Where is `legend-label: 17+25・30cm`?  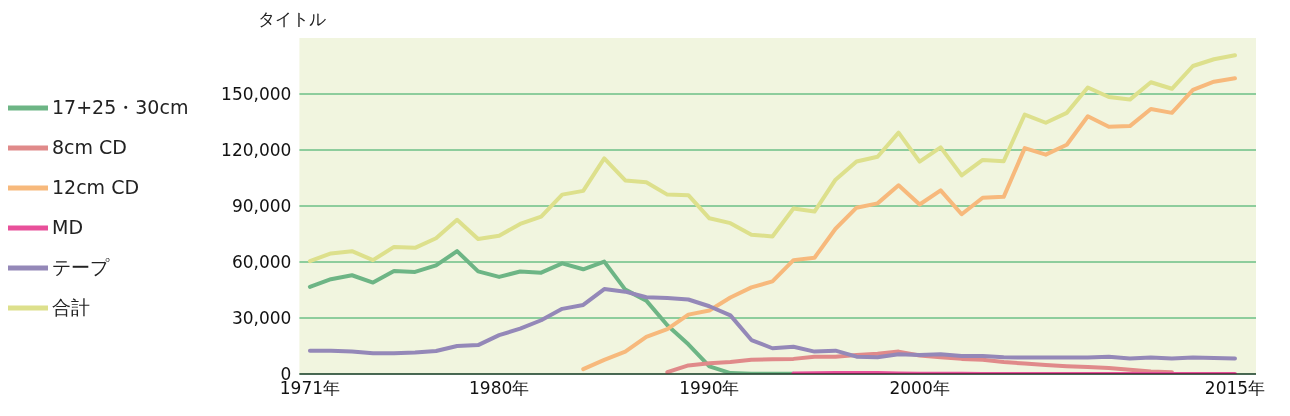 legend-label: 17+25・30cm is located at coordinates (120, 106).